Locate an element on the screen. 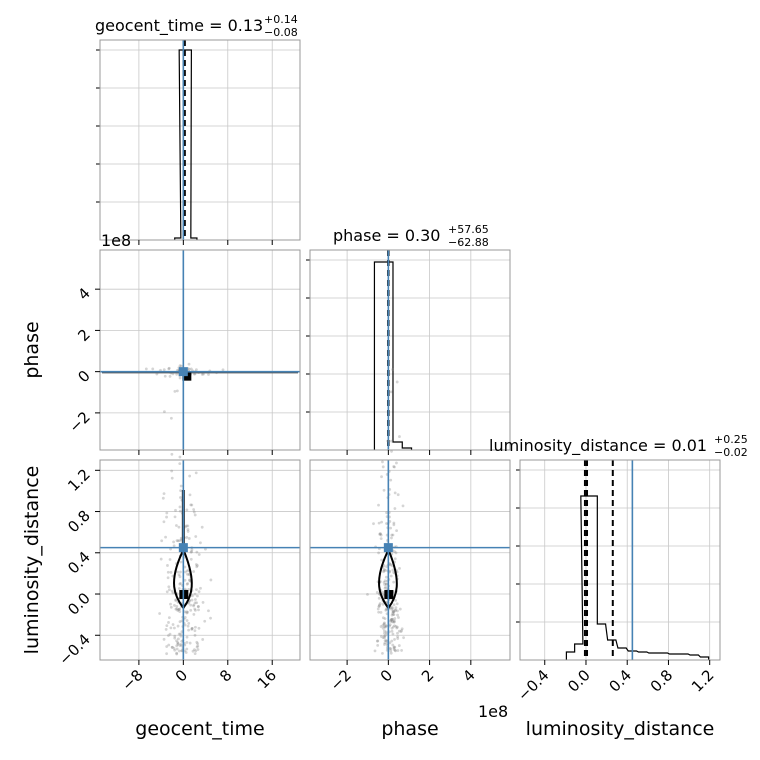 The height and width of the screenshot is (760, 760). ytick-label: 0.8 is located at coordinates (79, 522).